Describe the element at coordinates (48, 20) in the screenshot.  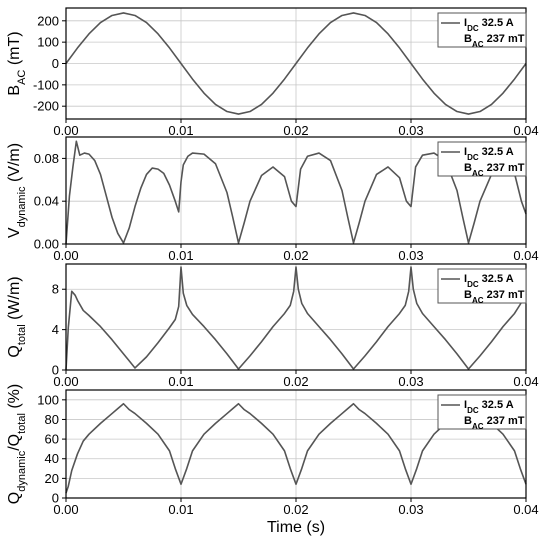
I see `y-tick-label: 200` at that location.